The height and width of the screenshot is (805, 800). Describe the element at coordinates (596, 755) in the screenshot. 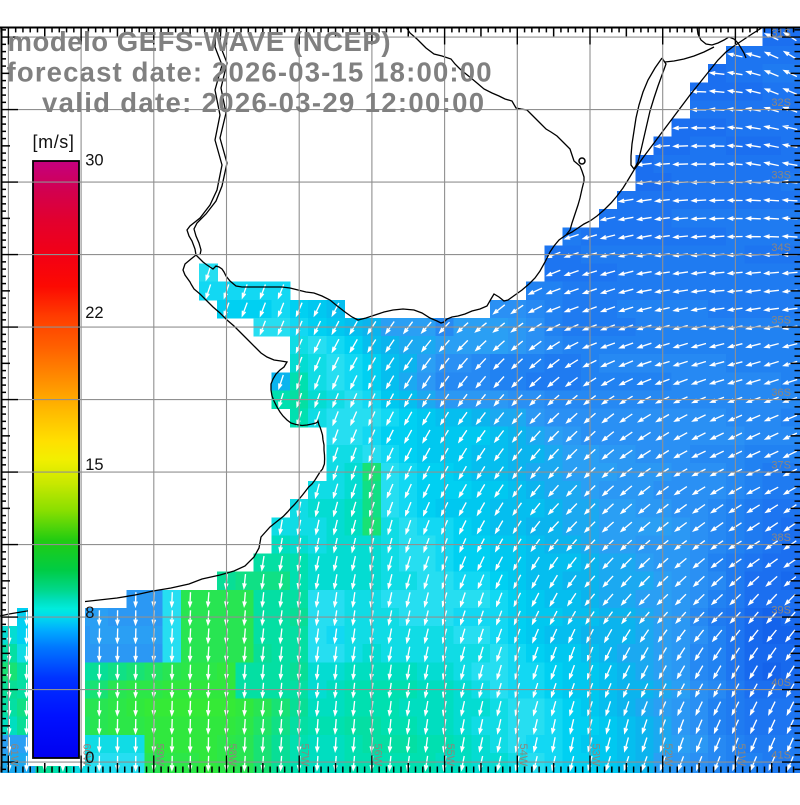

I see `svg-text: 53W` at that location.